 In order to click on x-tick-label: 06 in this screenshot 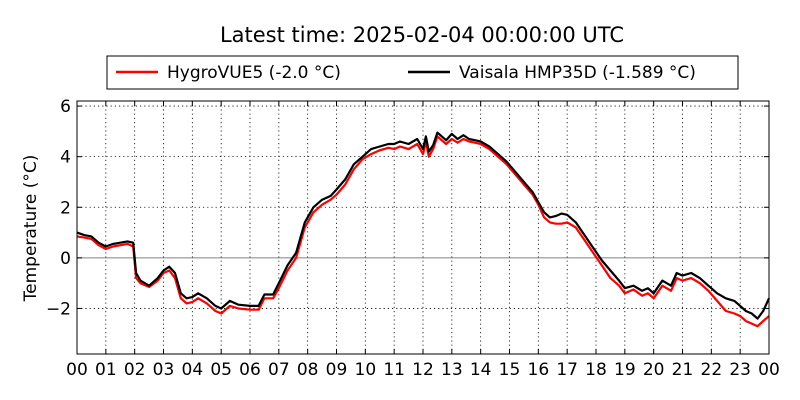, I will do `click(250, 370)`.